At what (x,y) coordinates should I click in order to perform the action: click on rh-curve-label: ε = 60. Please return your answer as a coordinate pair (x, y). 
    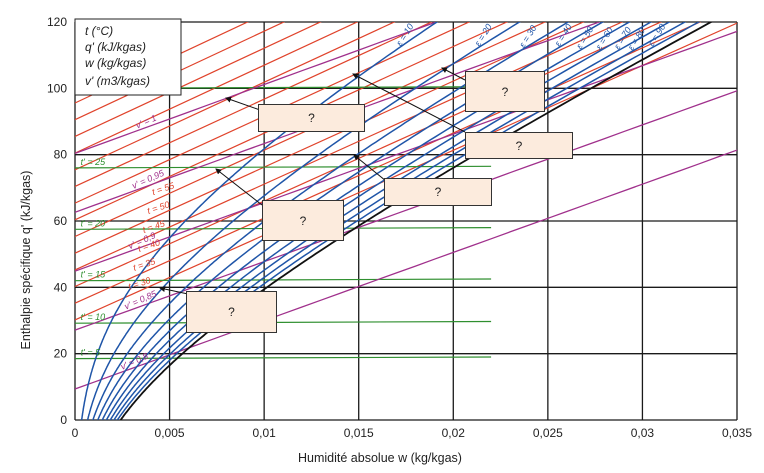
    Looking at the image, I should click on (604, 39).